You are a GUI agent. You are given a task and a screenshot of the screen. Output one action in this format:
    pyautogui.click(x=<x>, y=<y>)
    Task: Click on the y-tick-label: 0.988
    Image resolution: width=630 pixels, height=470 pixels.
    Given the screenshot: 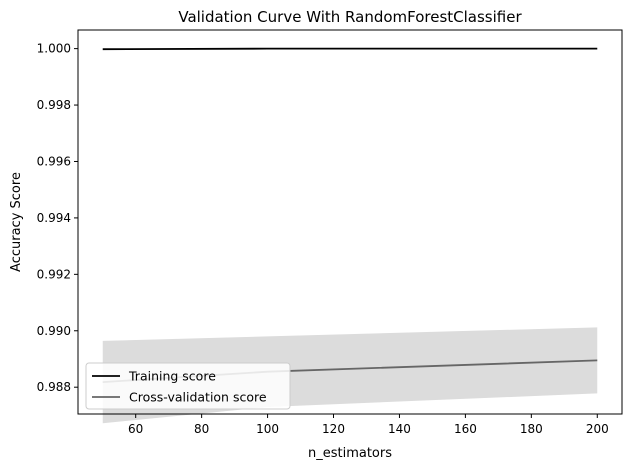 What is the action you would take?
    pyautogui.click(x=54, y=387)
    